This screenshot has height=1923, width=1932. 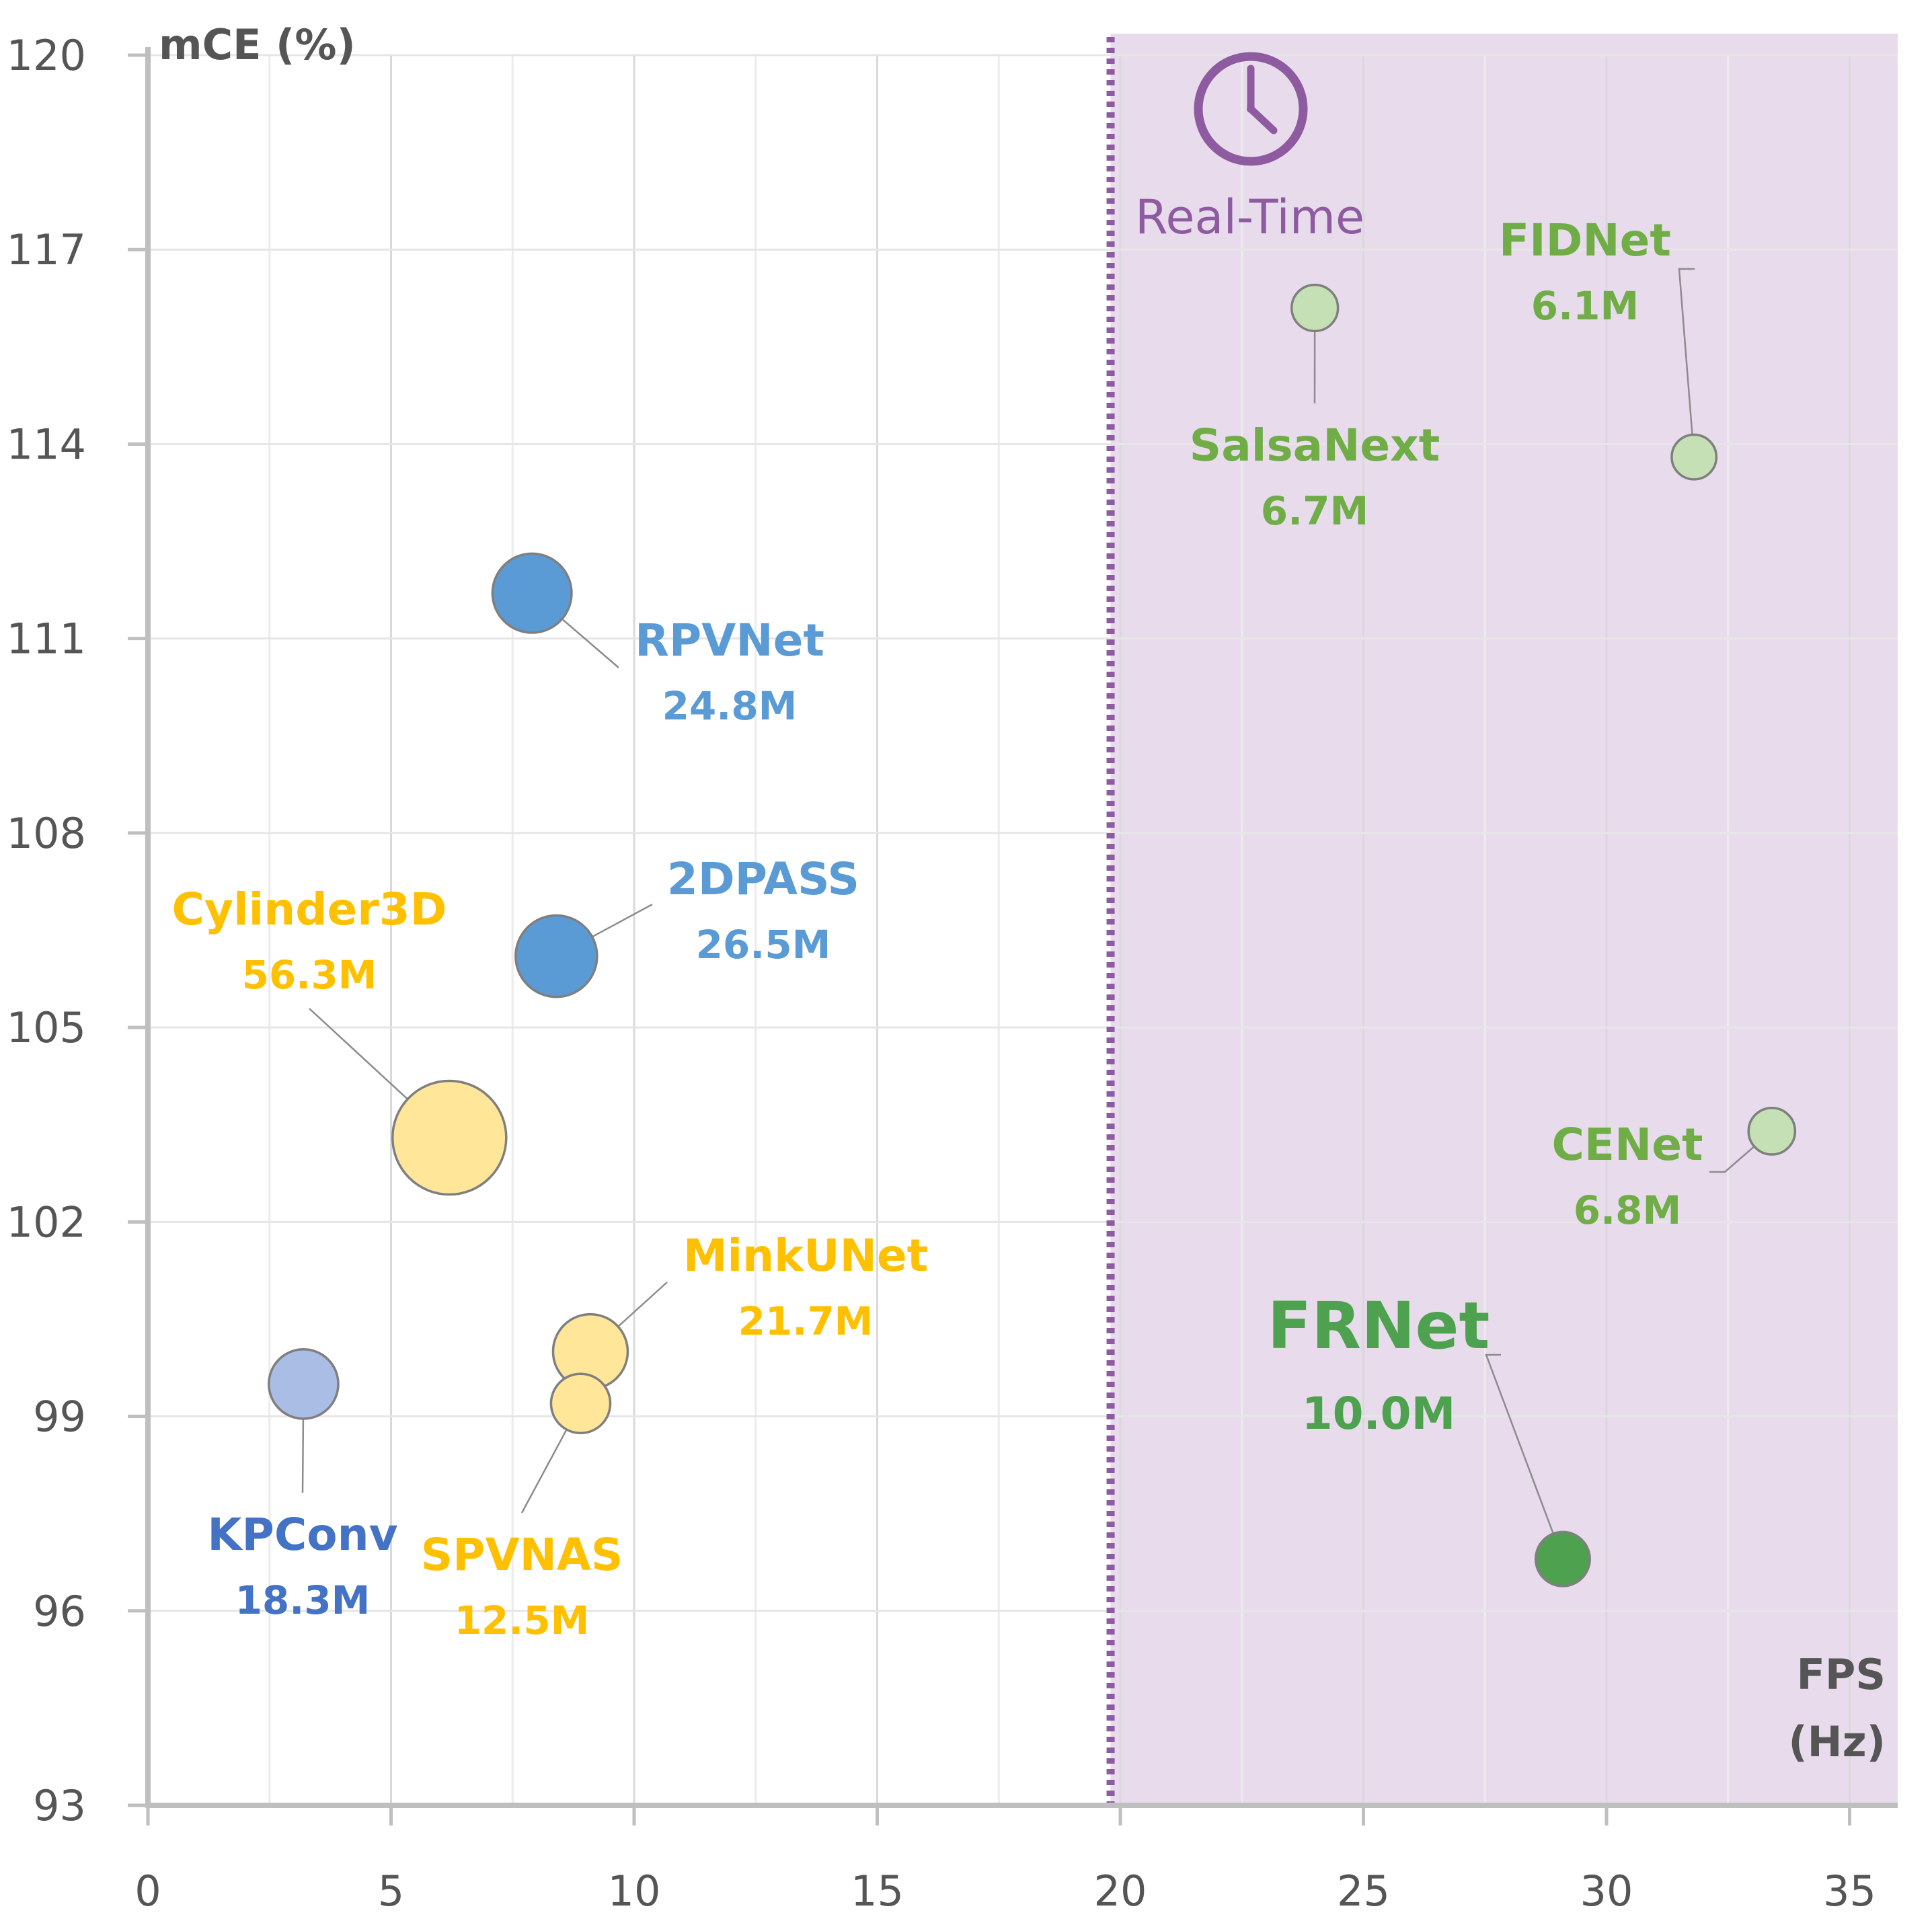 What do you see at coordinates (303, 1383) in the screenshot?
I see `point-kpconv` at bounding box center [303, 1383].